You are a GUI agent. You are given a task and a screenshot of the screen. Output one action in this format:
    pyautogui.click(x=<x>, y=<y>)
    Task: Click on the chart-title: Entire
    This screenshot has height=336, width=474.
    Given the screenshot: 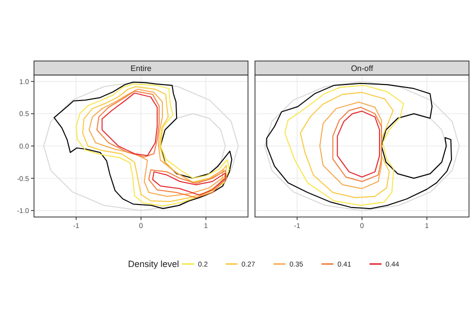 What is the action you would take?
    pyautogui.click(x=141, y=68)
    